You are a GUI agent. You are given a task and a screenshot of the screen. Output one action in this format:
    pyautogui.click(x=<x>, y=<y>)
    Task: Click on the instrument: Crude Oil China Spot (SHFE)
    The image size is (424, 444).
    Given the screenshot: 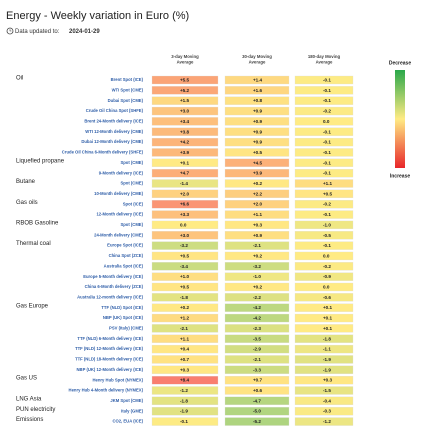 What is the action you would take?
    pyautogui.click(x=115, y=110)
    